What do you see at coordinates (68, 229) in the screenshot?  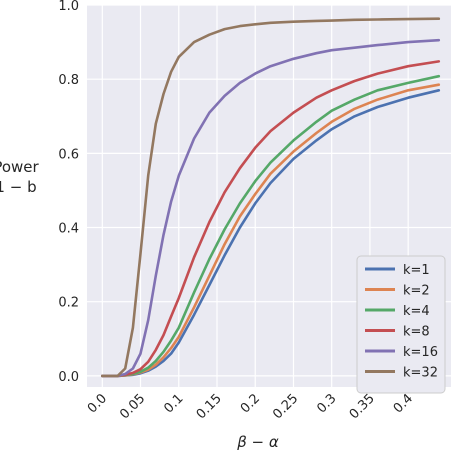 I see `y-tick-label: 0.4` at bounding box center [68, 229].